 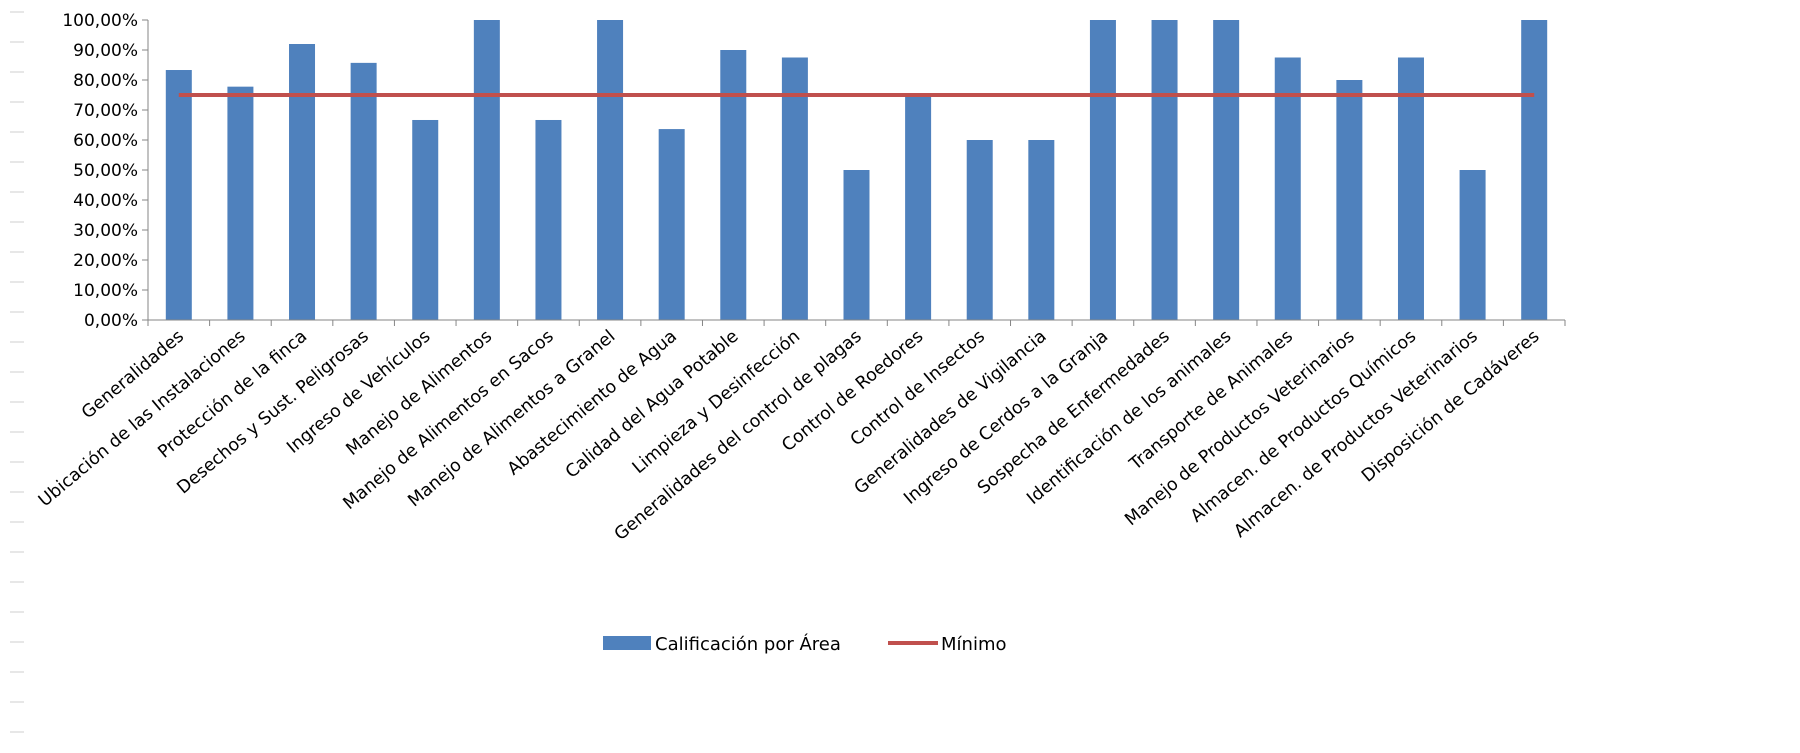 What do you see at coordinates (105, 51) in the screenshot?
I see `y-tick-label: 90,00%` at bounding box center [105, 51].